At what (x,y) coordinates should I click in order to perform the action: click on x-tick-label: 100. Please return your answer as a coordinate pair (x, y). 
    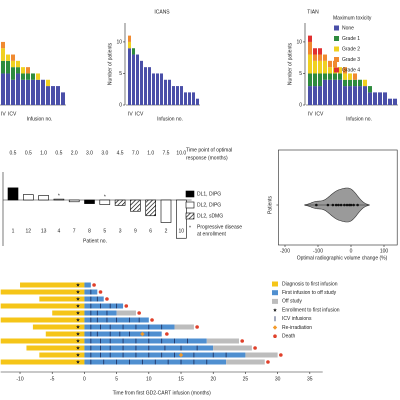
    Looking at the image, I should click on (384, 251).